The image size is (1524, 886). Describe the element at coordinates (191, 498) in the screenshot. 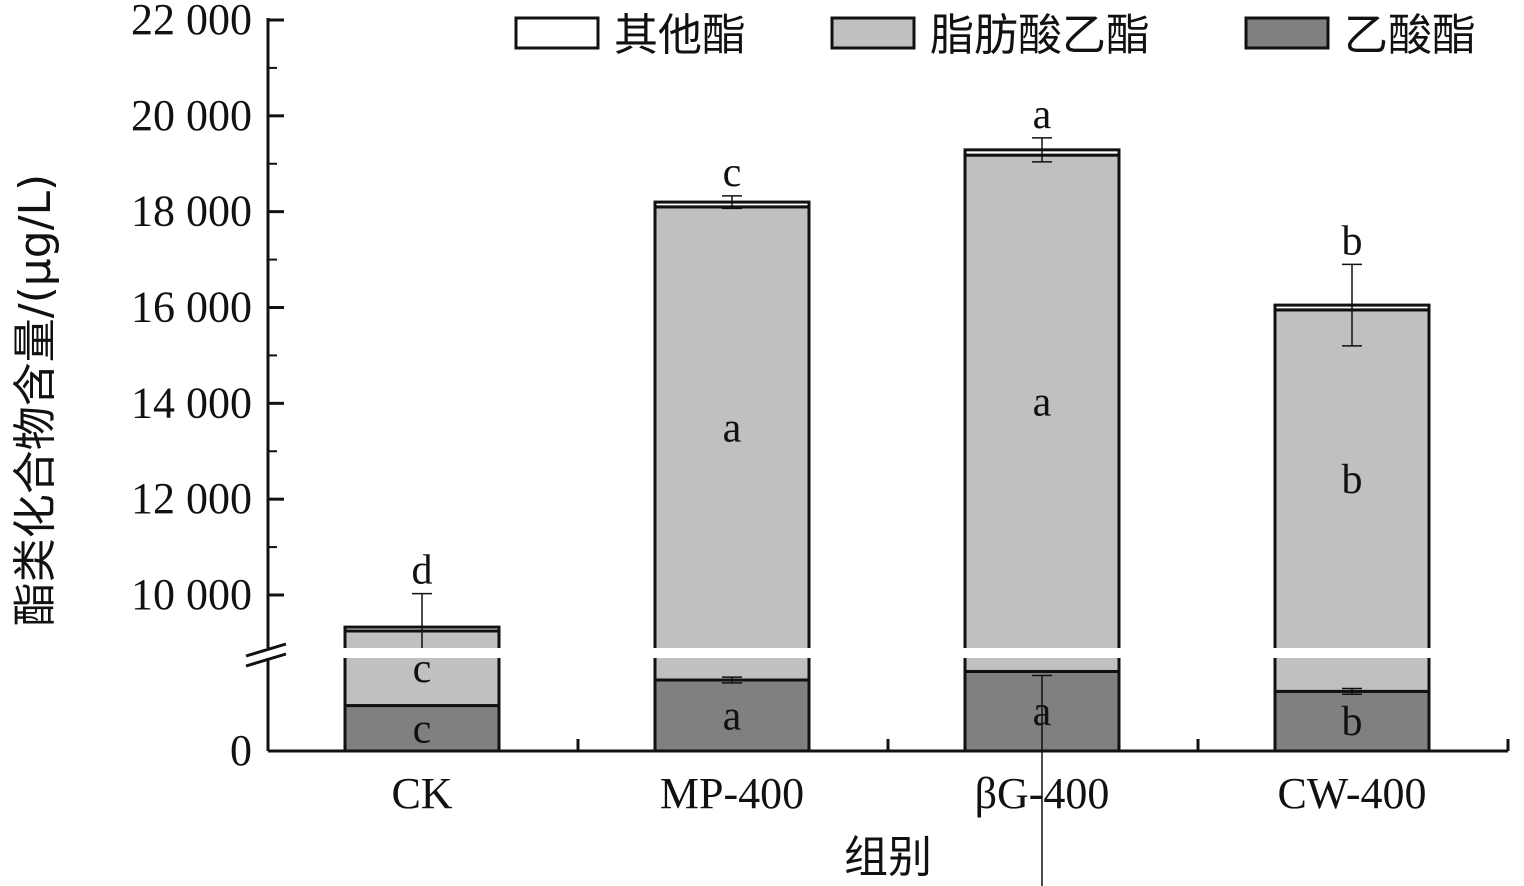

I see `y-tick-label: 12 000` at that location.